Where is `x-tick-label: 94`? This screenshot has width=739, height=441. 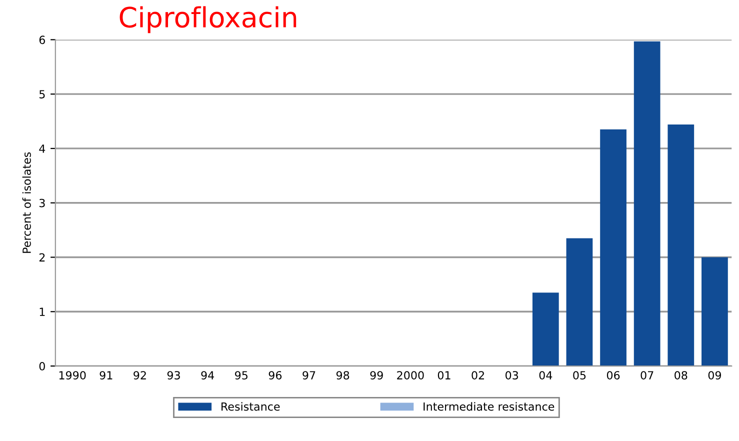
x-tick-label: 94 is located at coordinates (207, 375).